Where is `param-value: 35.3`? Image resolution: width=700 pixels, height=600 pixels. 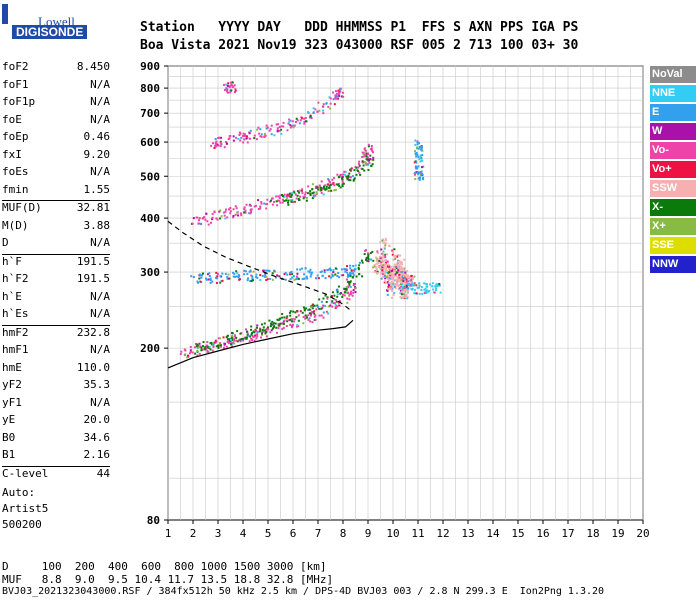
param-value: 35.3 is located at coordinates (97, 384).